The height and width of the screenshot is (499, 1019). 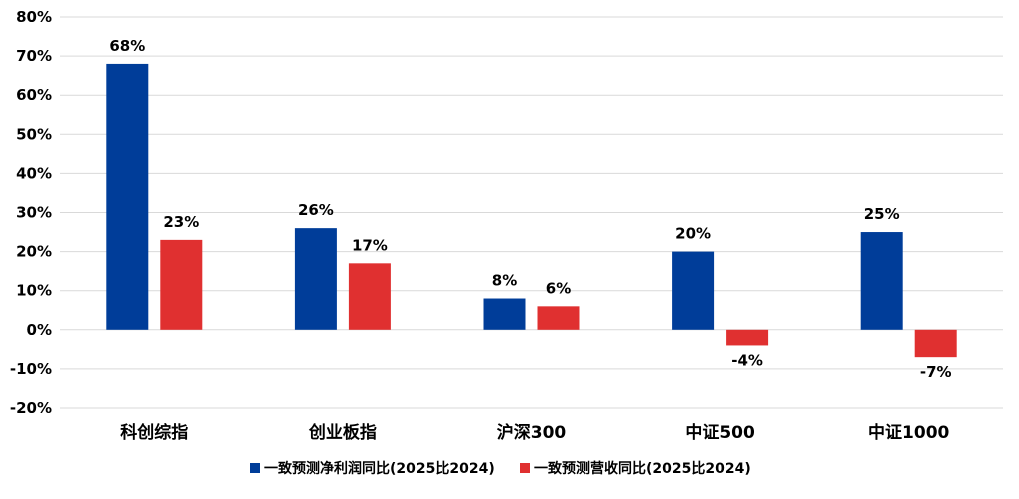 I want to click on data-label: 23%, so click(x=181, y=222).